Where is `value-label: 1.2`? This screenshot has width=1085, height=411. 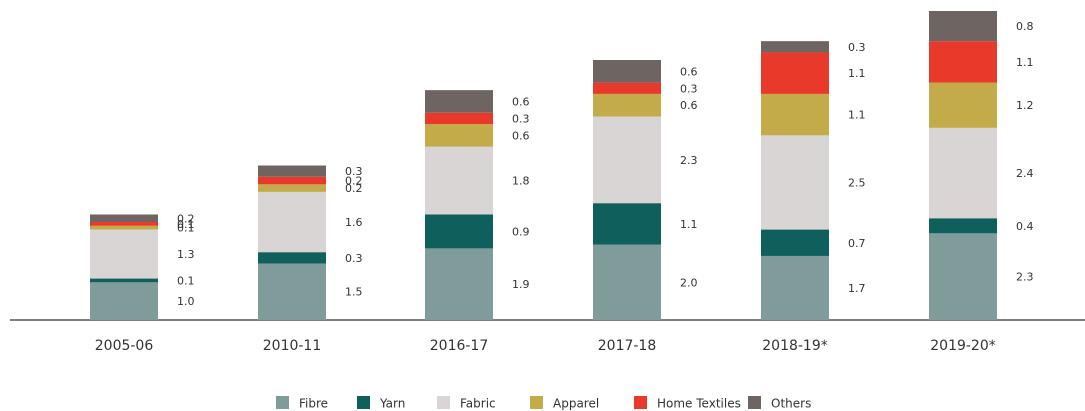
value-label: 1.2 is located at coordinates (1025, 105).